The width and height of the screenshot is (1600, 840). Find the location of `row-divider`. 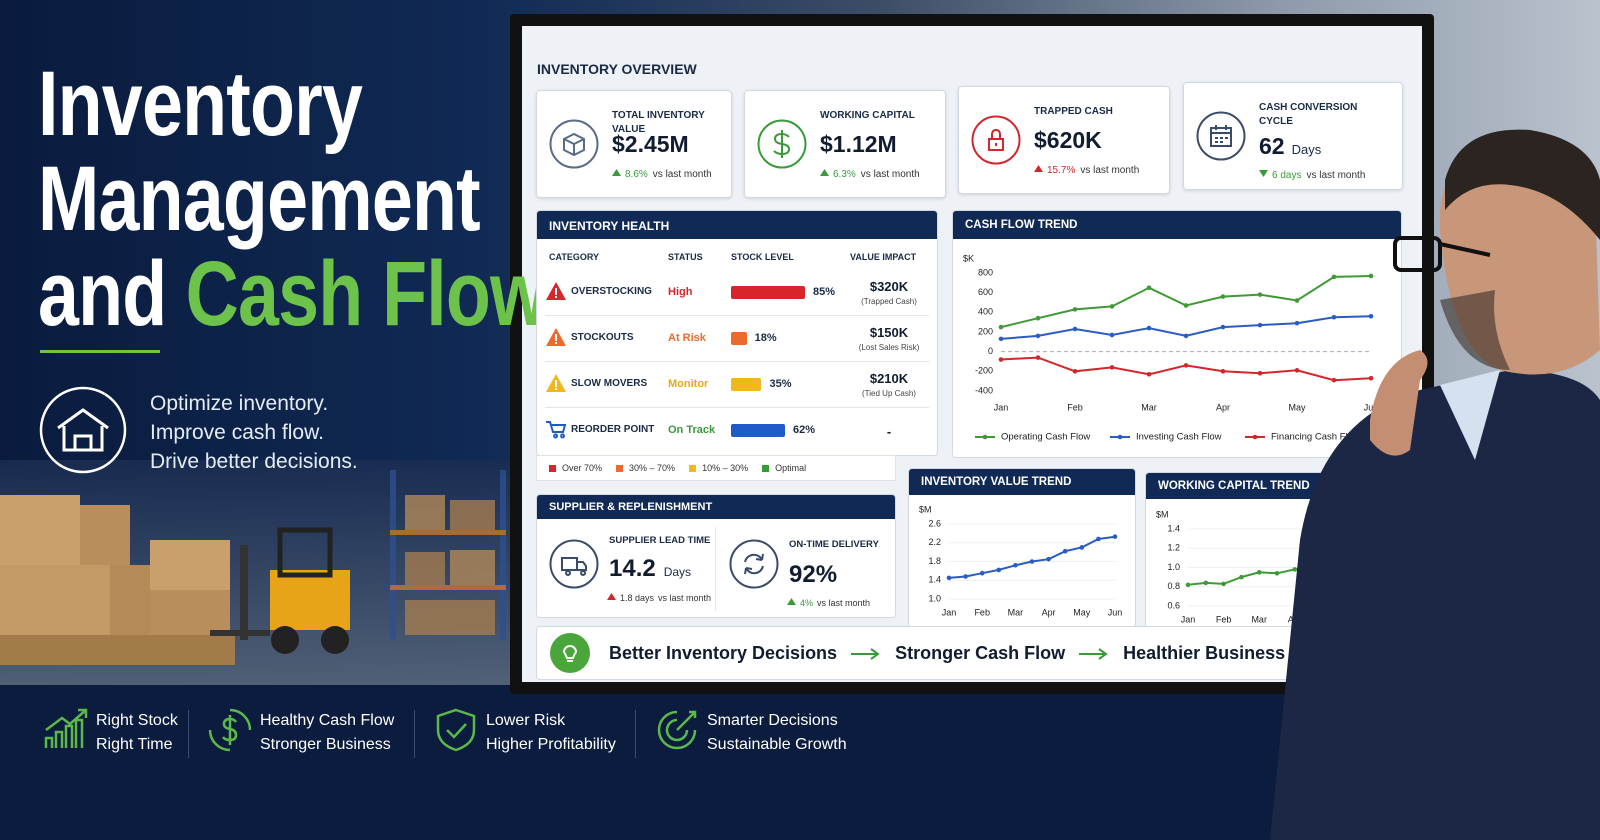

row-divider is located at coordinates (737, 407).